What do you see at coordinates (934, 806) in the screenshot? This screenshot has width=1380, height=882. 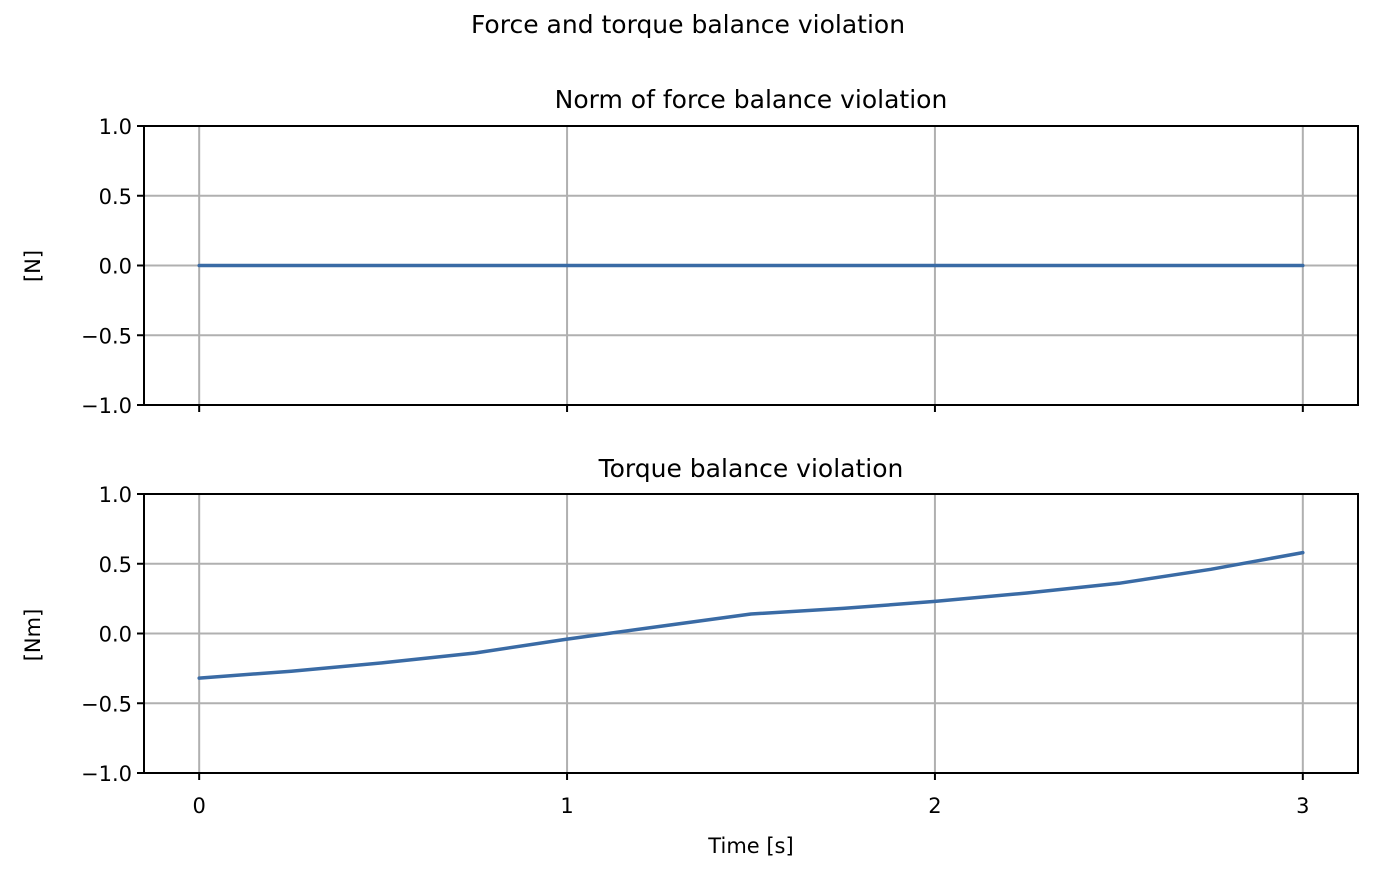 I see `torque-x-tick-label-2: 2` at bounding box center [934, 806].